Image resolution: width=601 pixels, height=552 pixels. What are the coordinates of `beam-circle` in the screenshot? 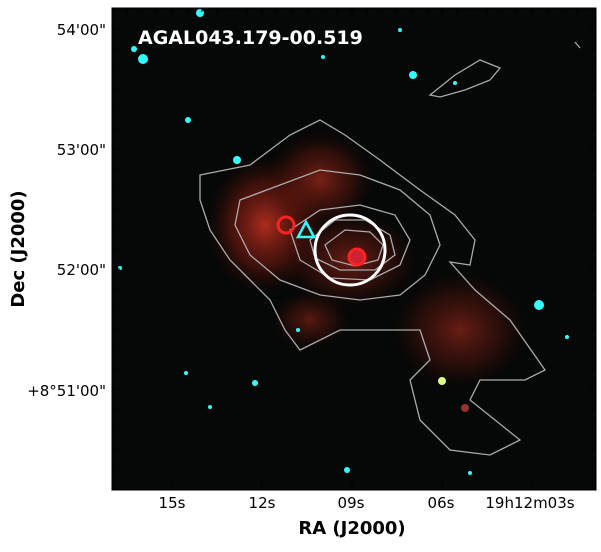 It's located at (350, 250).